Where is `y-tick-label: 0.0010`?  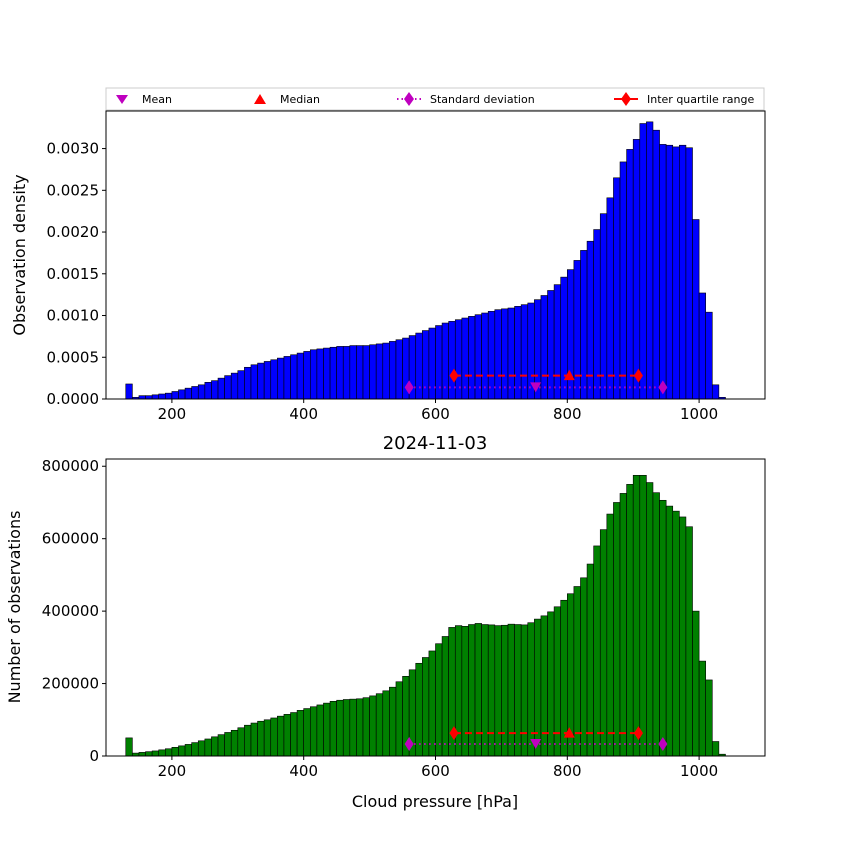 y-tick-label: 0.0010 is located at coordinates (73, 316).